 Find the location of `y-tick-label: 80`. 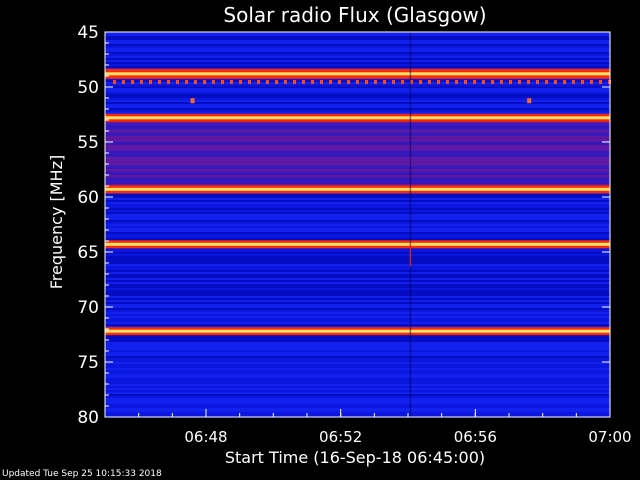

y-tick-label: 80 is located at coordinates (88, 418).